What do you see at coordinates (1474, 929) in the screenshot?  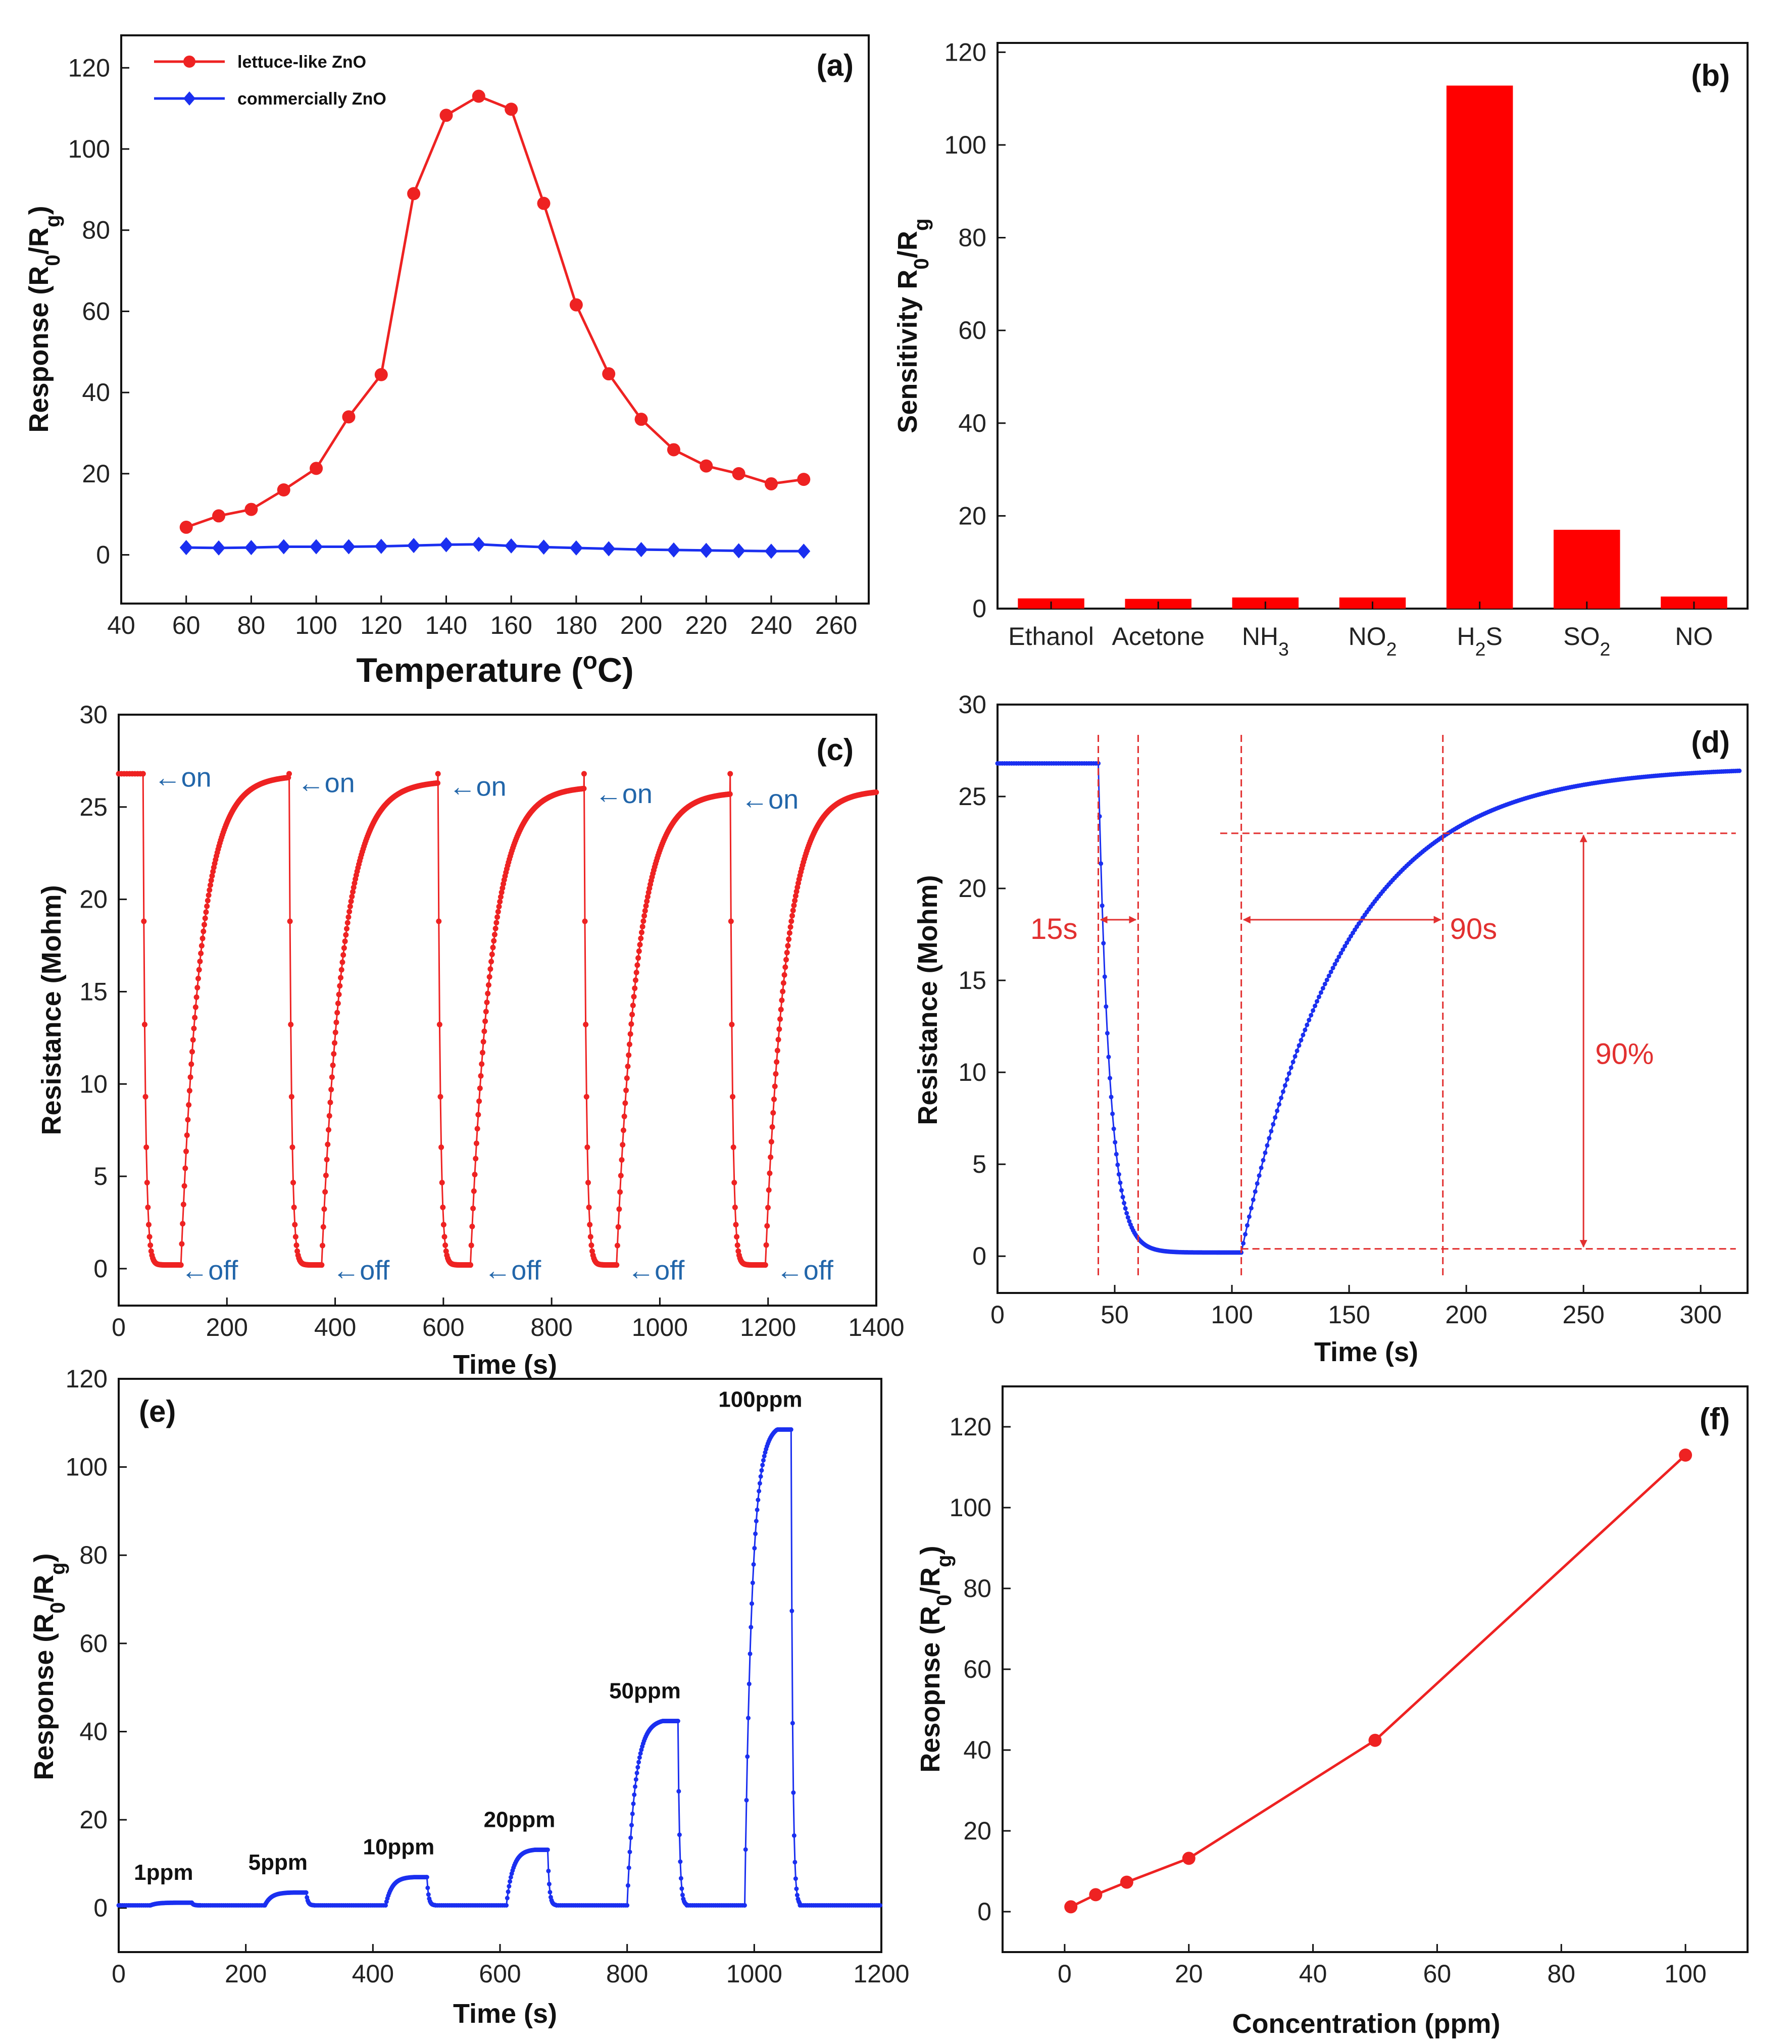 I see `annotation-90s: 90s` at bounding box center [1474, 929].